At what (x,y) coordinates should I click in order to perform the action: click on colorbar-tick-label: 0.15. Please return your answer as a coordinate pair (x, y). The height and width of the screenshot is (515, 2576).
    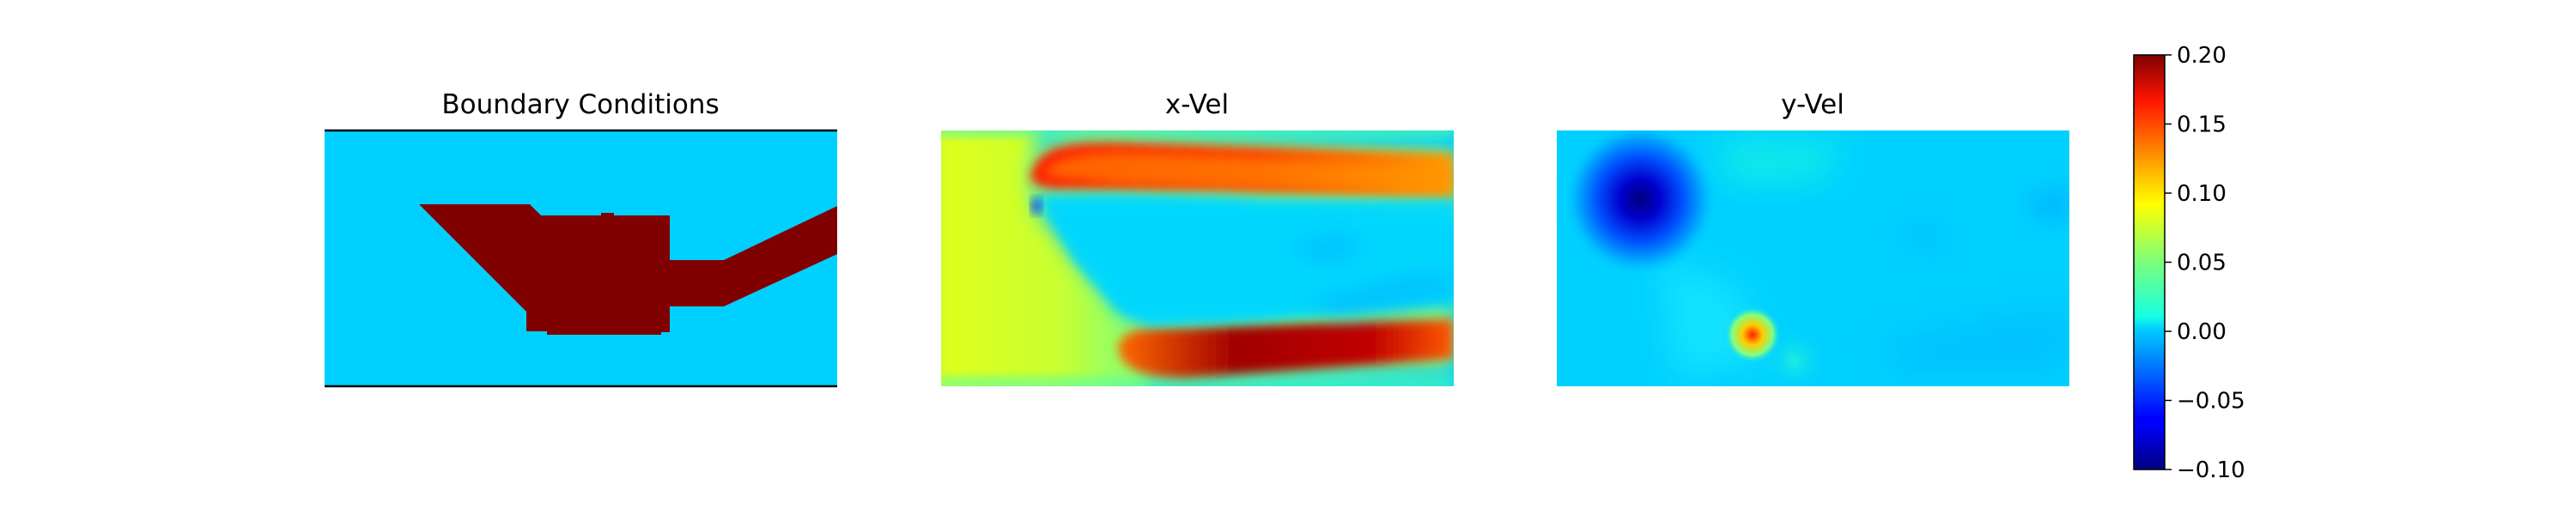
    Looking at the image, I should click on (2202, 125).